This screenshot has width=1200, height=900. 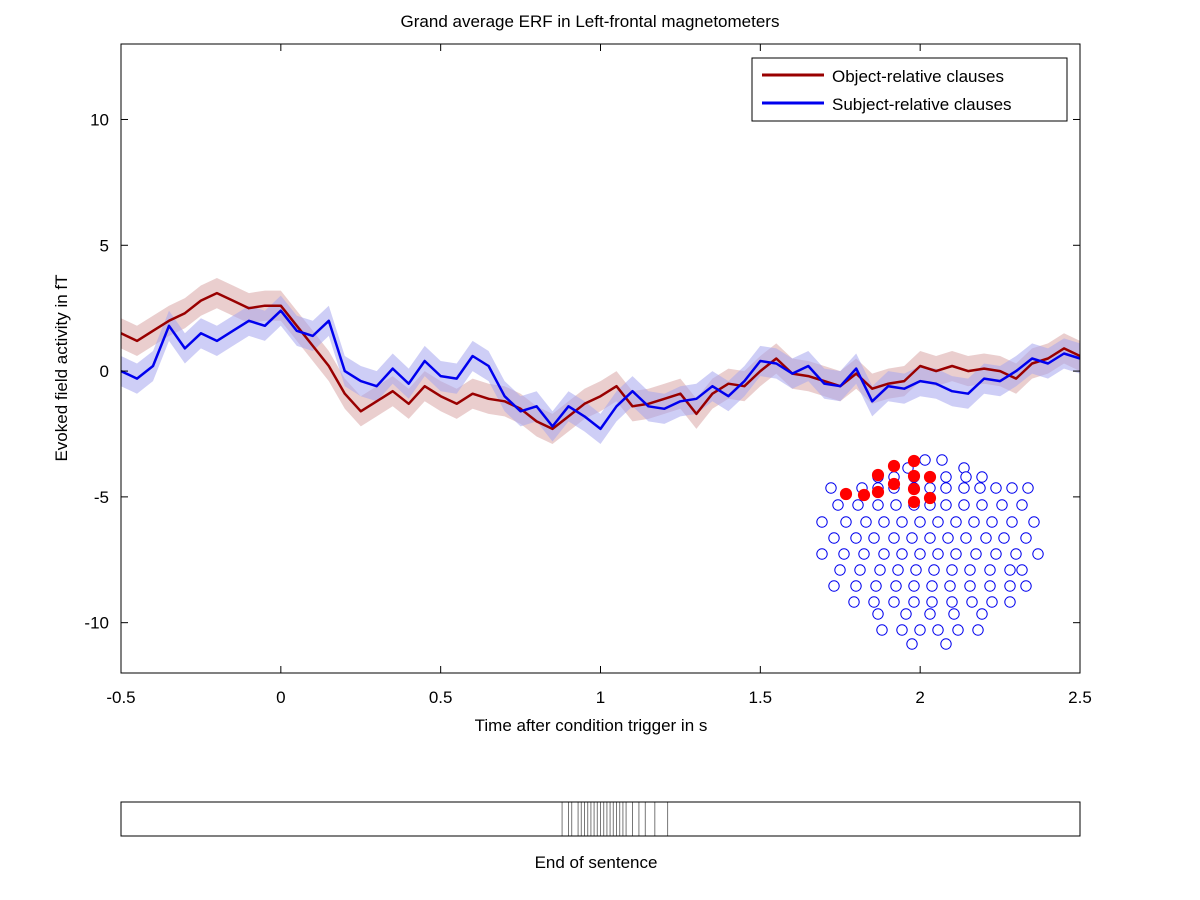 I want to click on legend-label-object: Object-relative clauses, so click(x=918, y=76).